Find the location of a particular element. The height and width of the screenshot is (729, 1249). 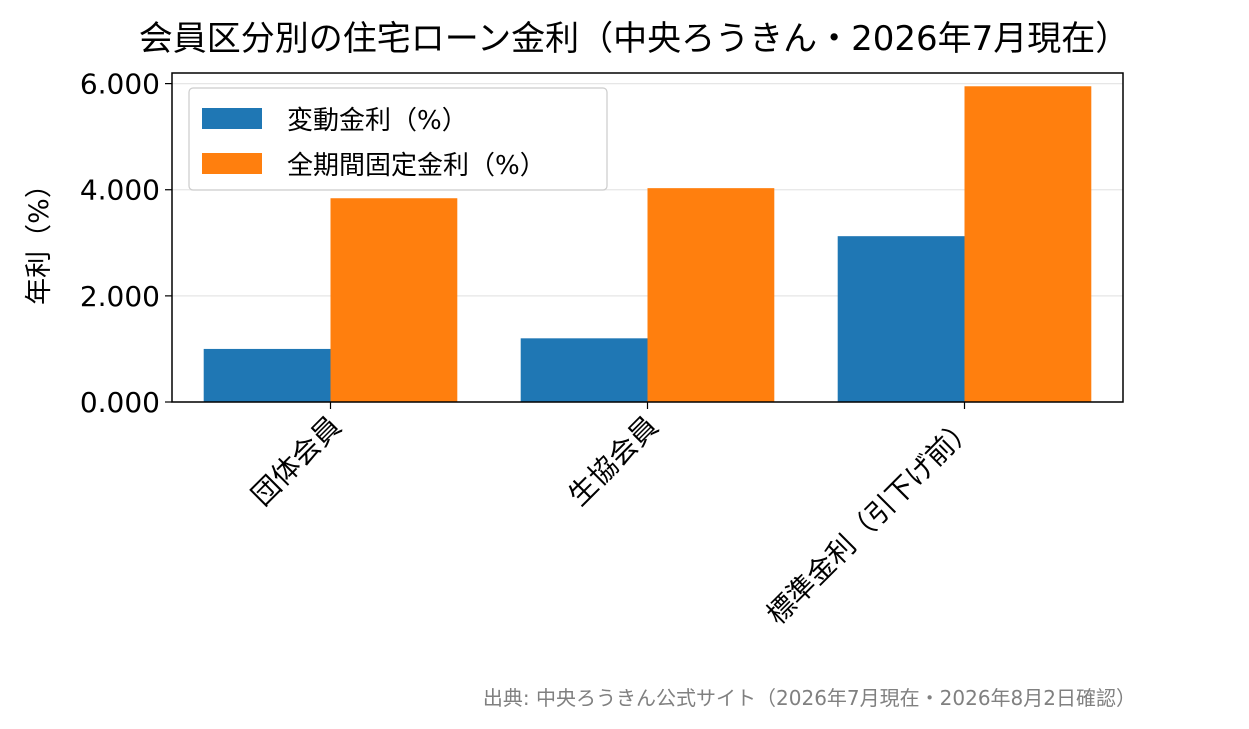

x-tick-label: 団体会員 is located at coordinates (296, 461).